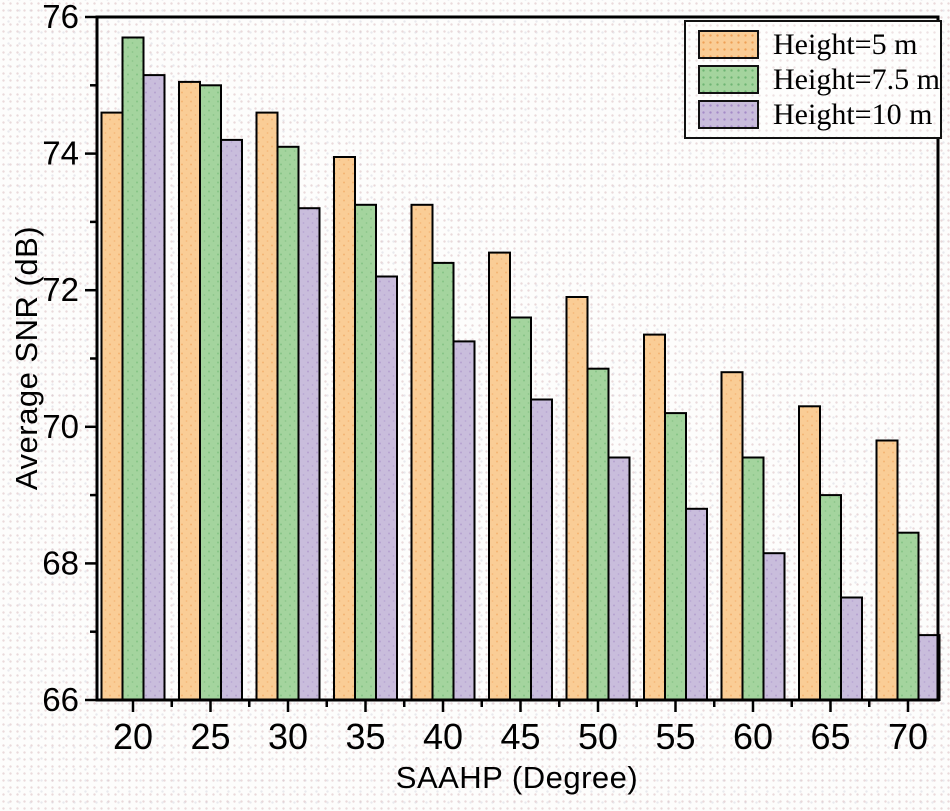  I want to click on bar-5m-x65, so click(809, 553).